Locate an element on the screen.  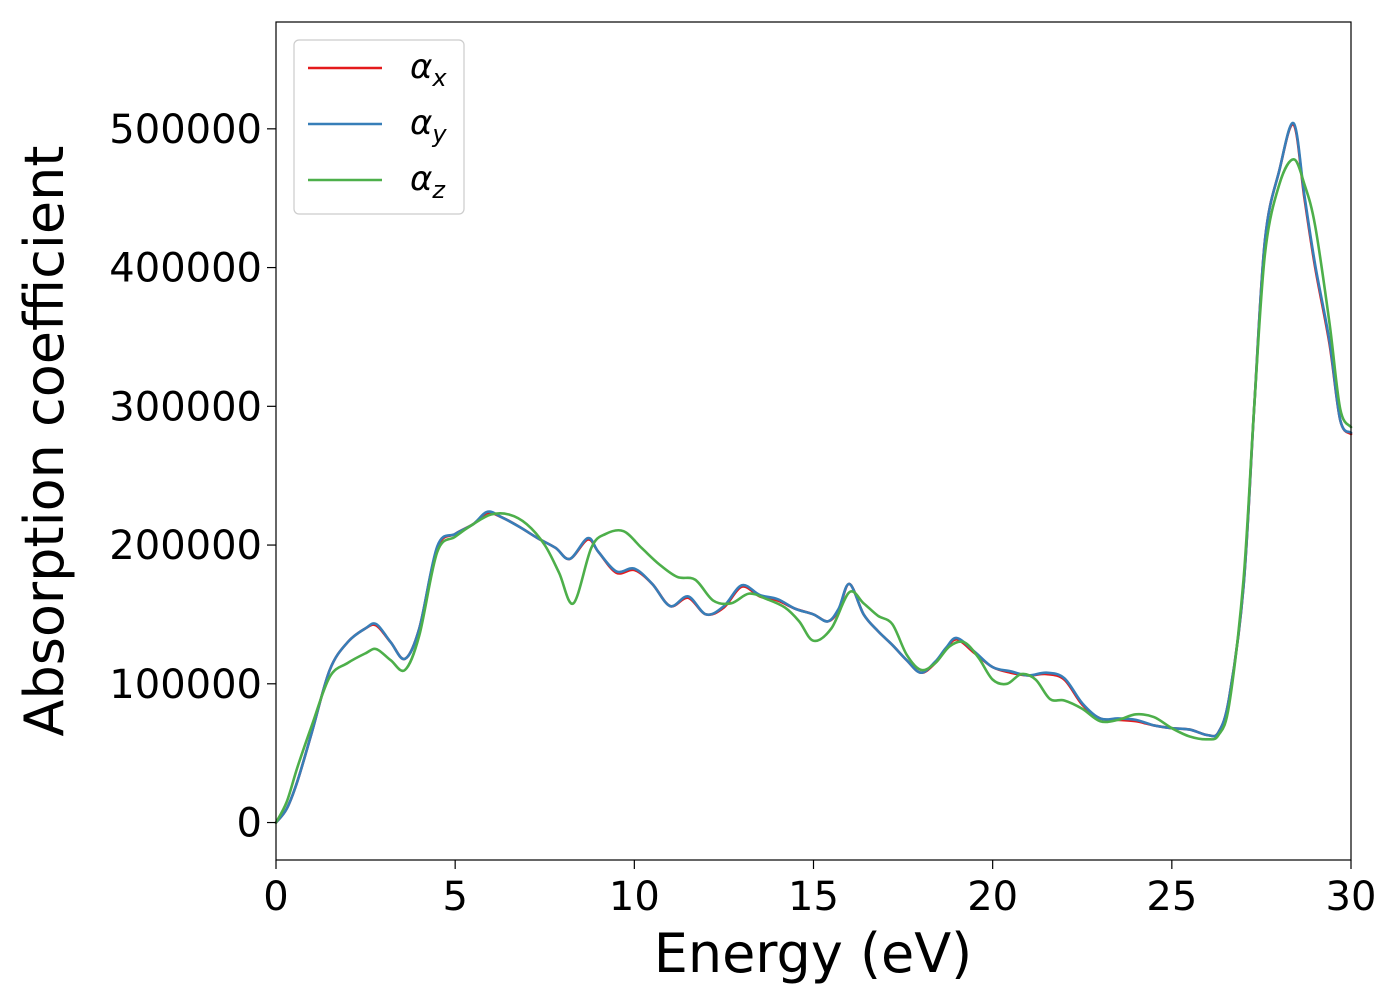
legend-box is located at coordinates (379, 127).